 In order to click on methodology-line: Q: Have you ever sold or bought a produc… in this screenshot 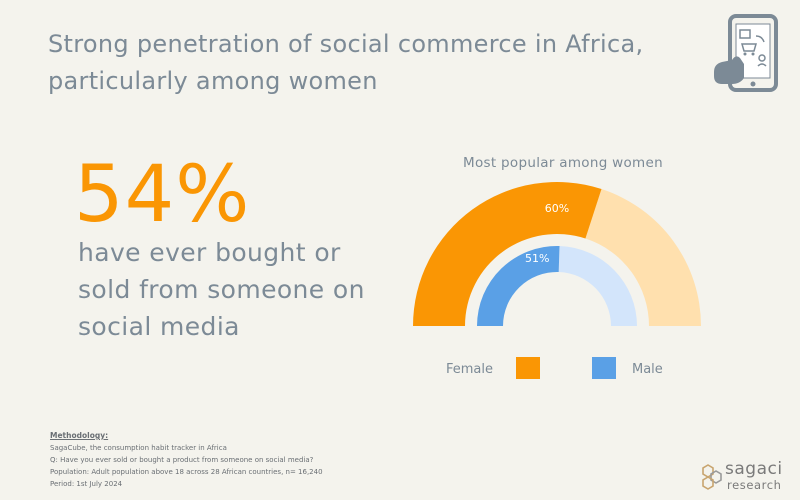, I will do `click(182, 460)`.